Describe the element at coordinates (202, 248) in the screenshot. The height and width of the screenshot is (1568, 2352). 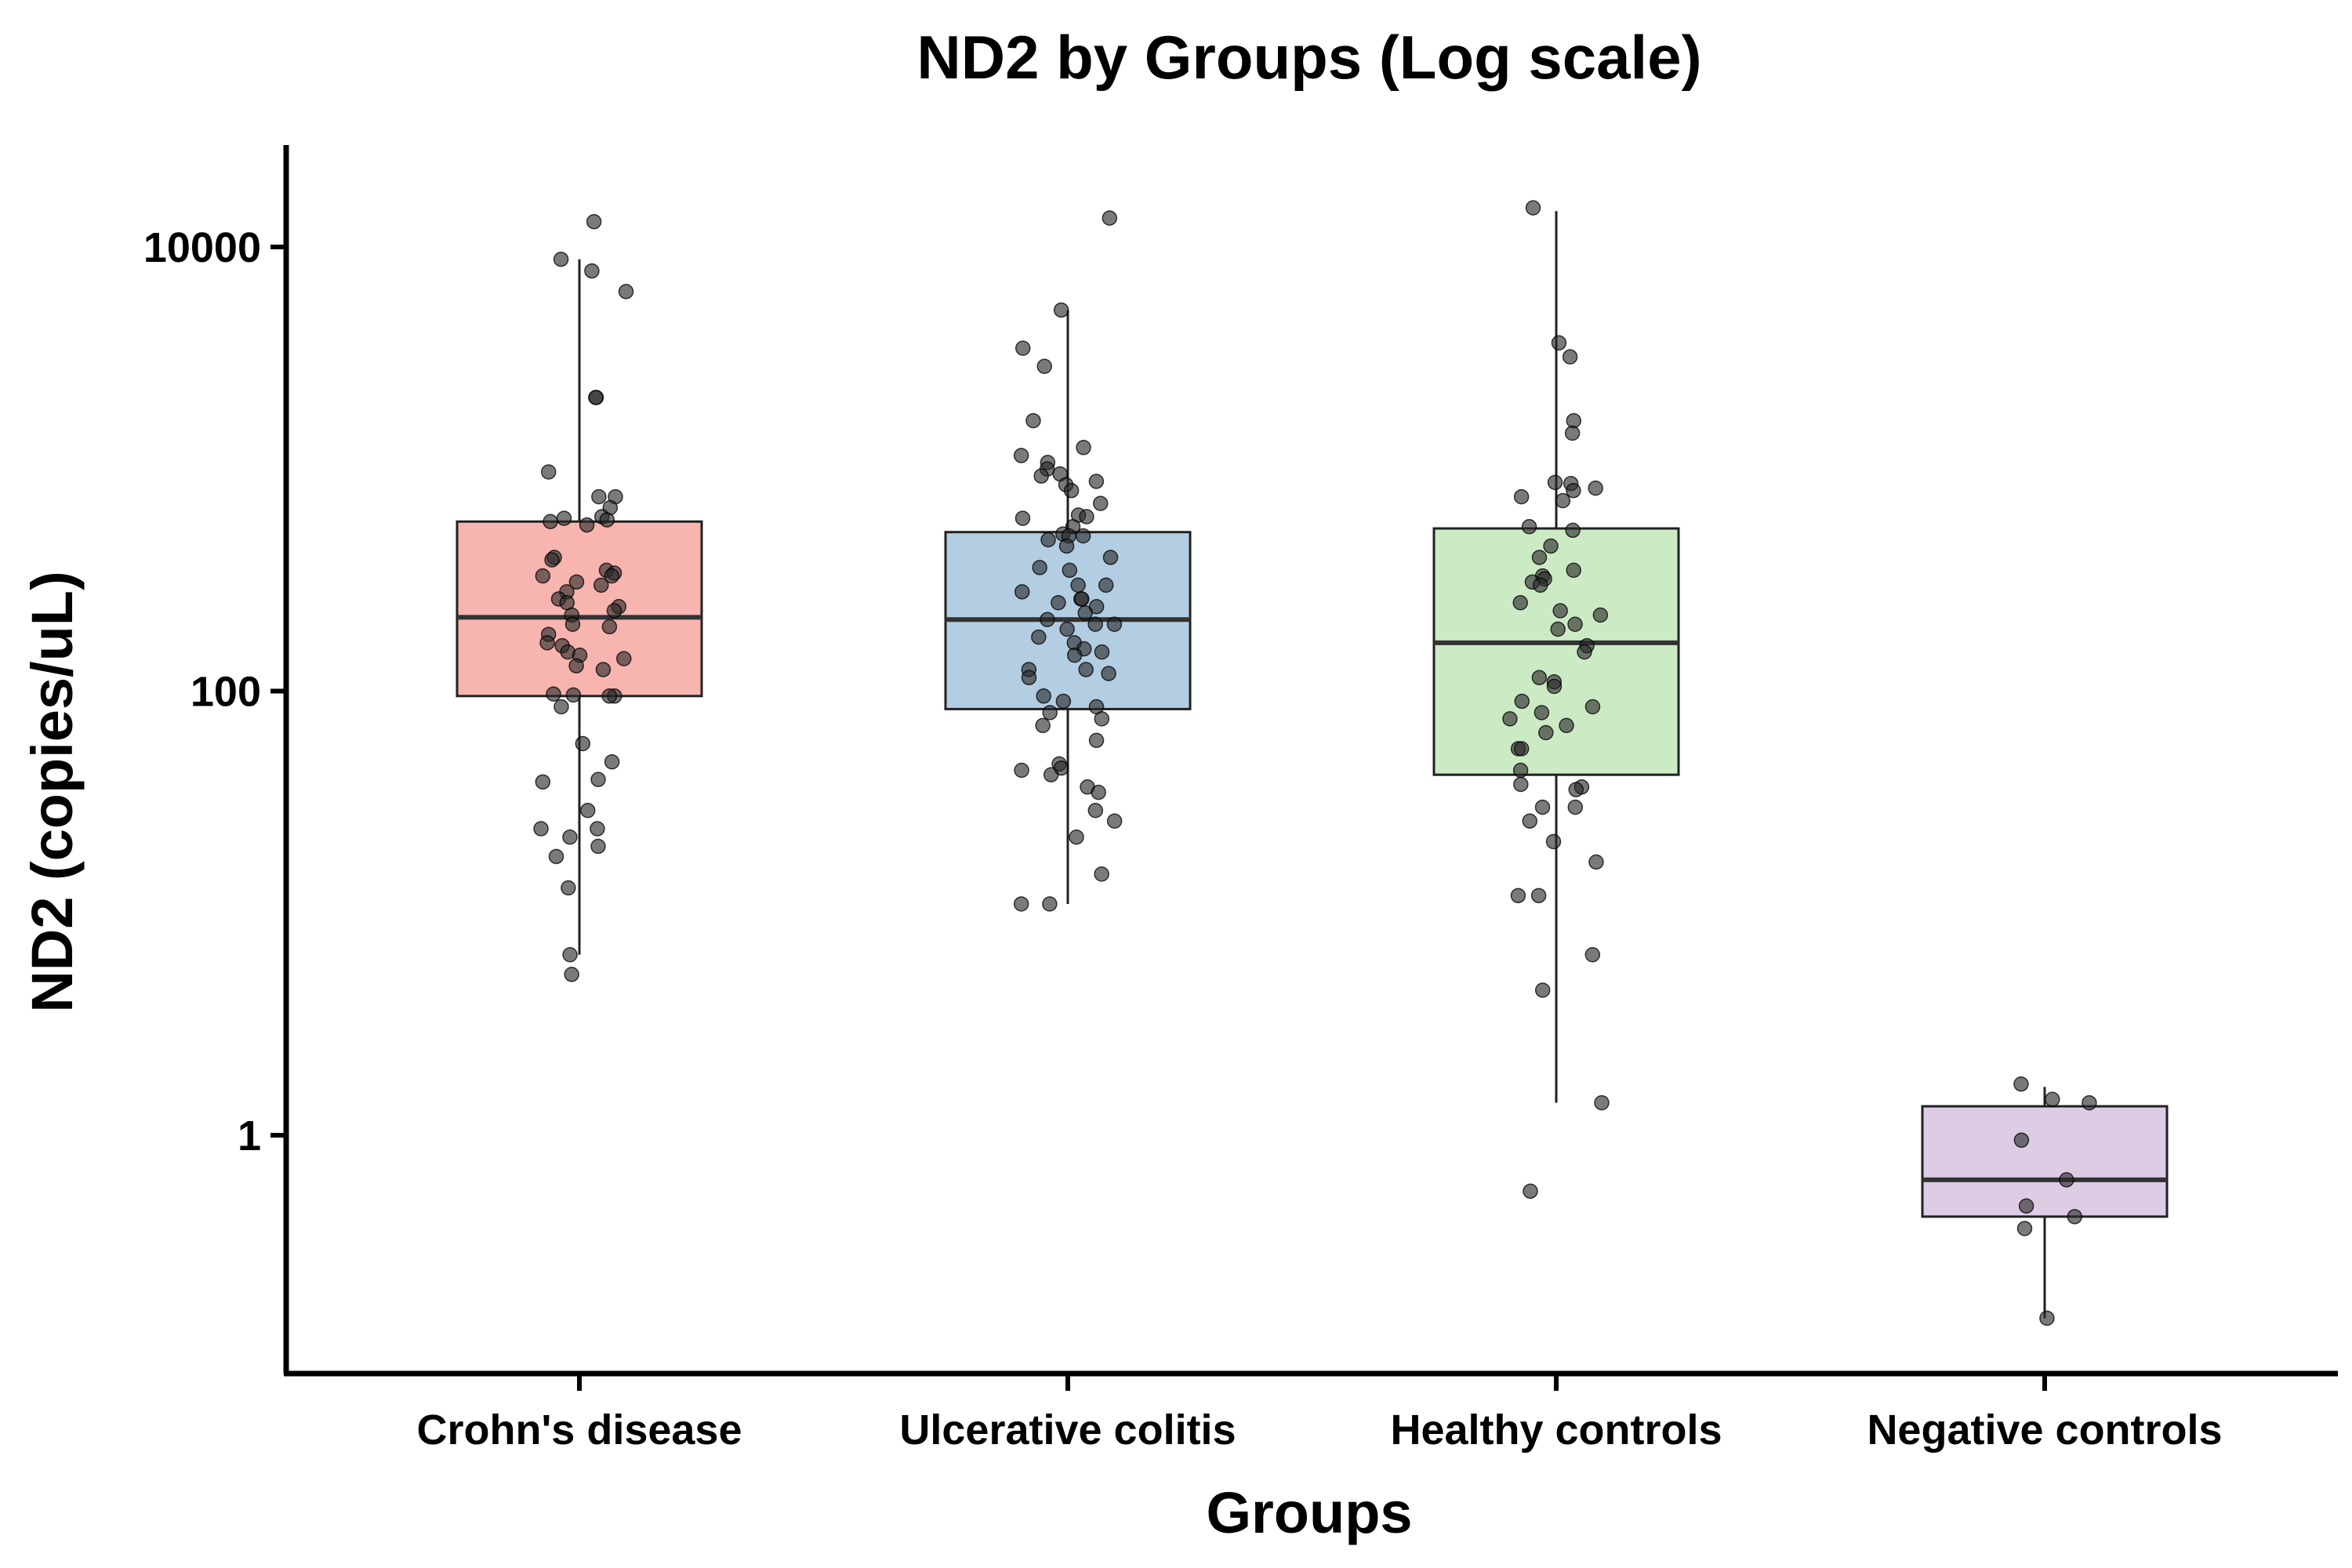
I see `y-tick-label: 10000` at that location.